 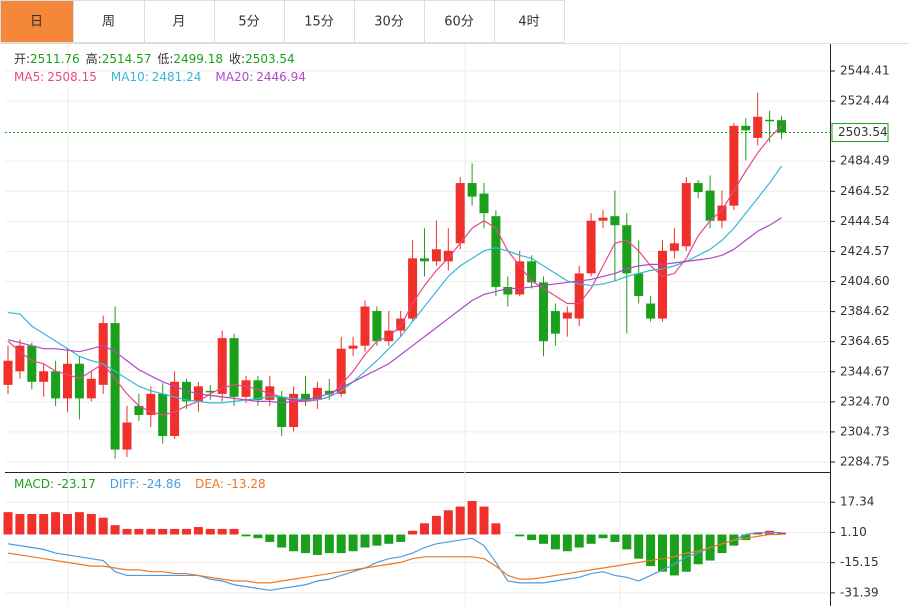 What do you see at coordinates (34, 484) in the screenshot?
I see `legend-name: MACD:` at bounding box center [34, 484].